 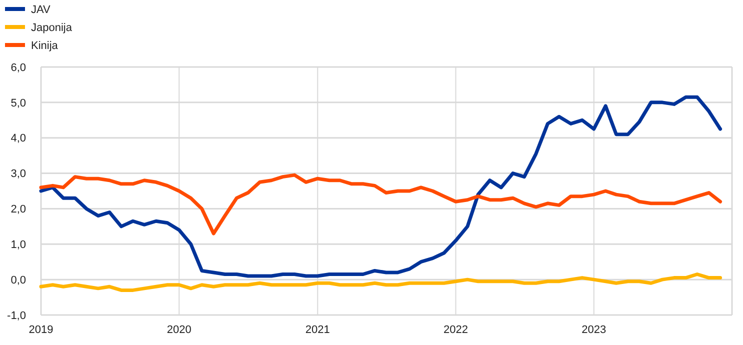 What do you see at coordinates (456, 330) in the screenshot?
I see `x-tick-label: 2022` at bounding box center [456, 330].